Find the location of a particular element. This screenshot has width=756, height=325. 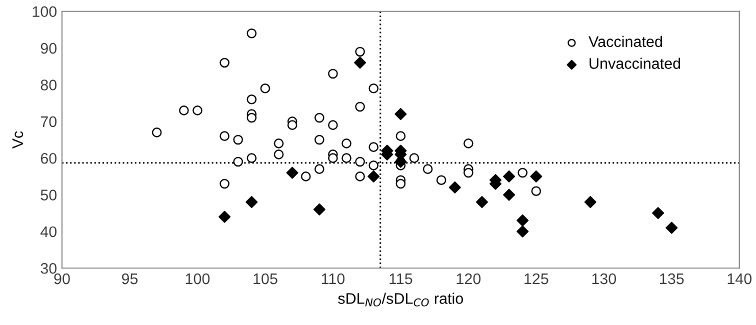

y-tick-label: 100 is located at coordinates (44, 12).